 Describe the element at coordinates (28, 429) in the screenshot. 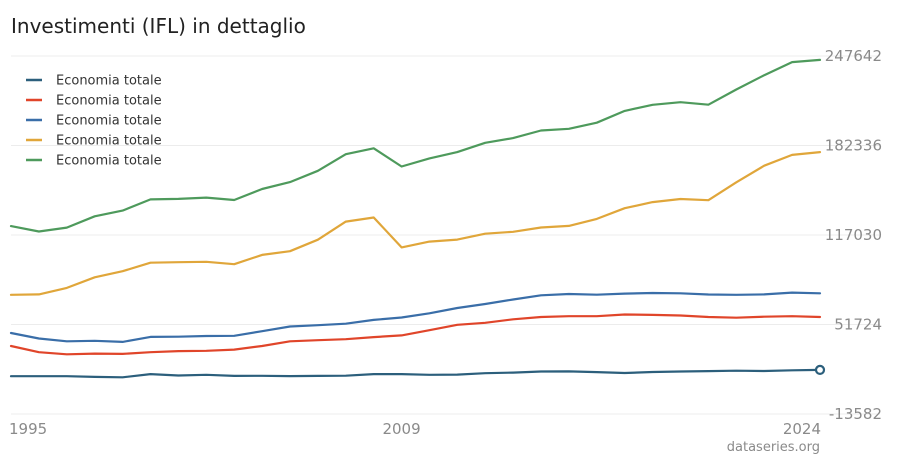

I see `x-tick-label: 1995` at that location.